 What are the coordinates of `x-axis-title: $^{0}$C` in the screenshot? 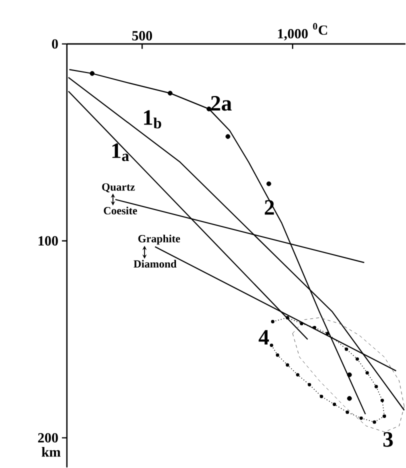 It's located at (320, 28).